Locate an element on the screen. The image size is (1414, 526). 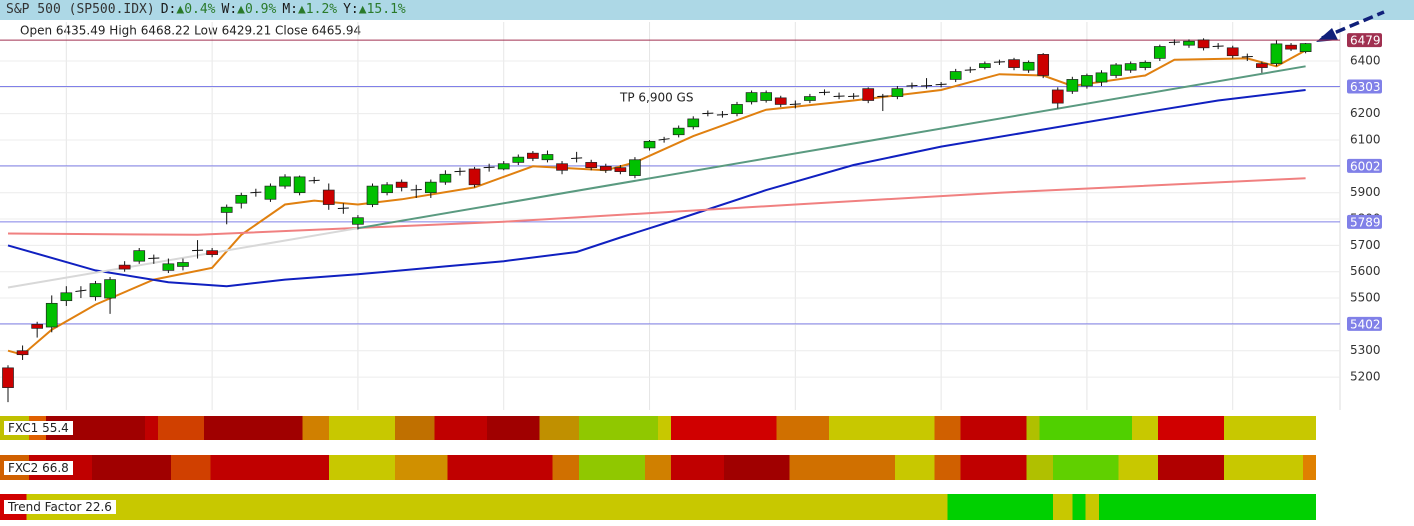
y-tick-label: 5200 is located at coordinates (1365, 377).